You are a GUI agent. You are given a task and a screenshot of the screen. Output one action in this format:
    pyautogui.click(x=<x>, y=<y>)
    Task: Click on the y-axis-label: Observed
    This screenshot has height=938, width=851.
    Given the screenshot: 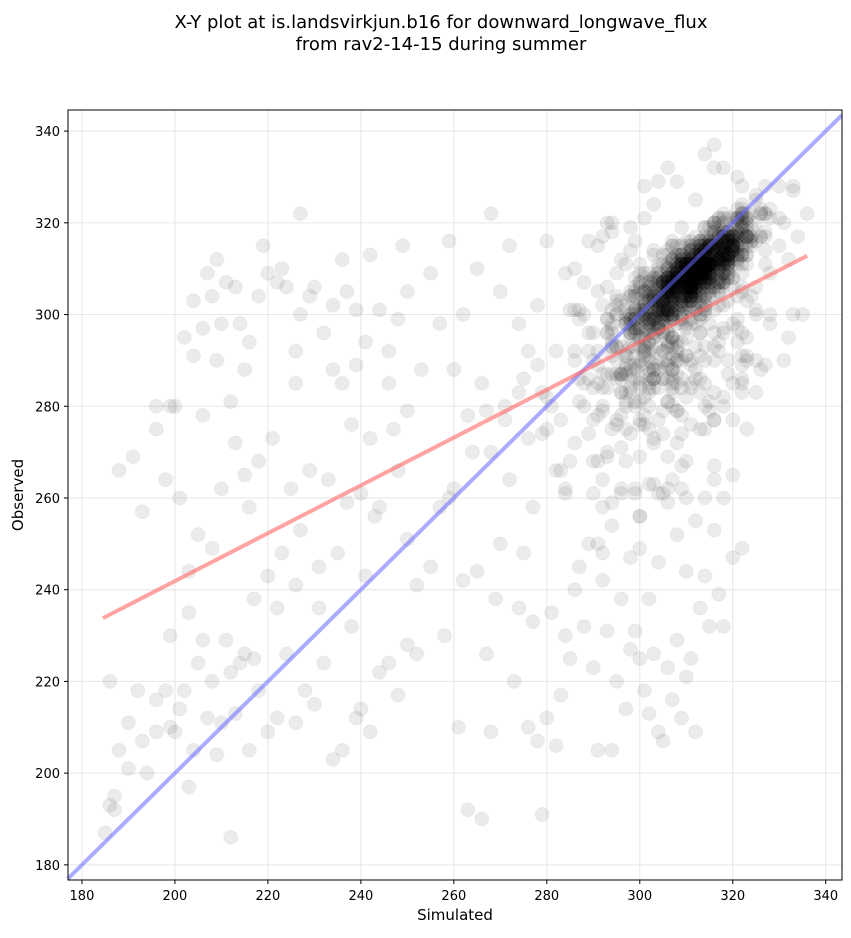 What is the action you would take?
    pyautogui.click(x=18, y=495)
    